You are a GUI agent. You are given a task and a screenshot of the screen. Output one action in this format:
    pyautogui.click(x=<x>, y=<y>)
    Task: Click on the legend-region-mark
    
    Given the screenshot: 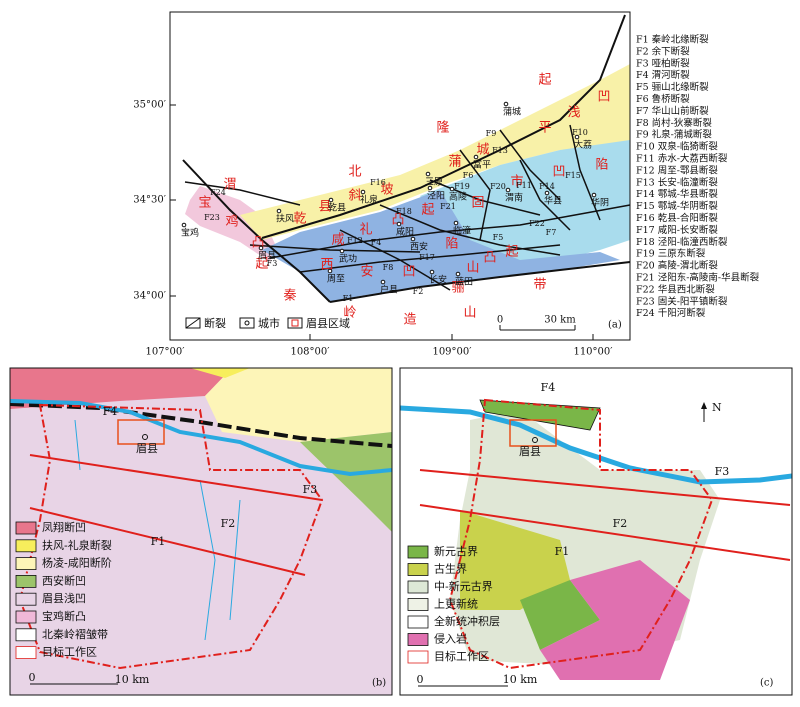 What is the action you would take?
    pyautogui.click(x=295, y=323)
    